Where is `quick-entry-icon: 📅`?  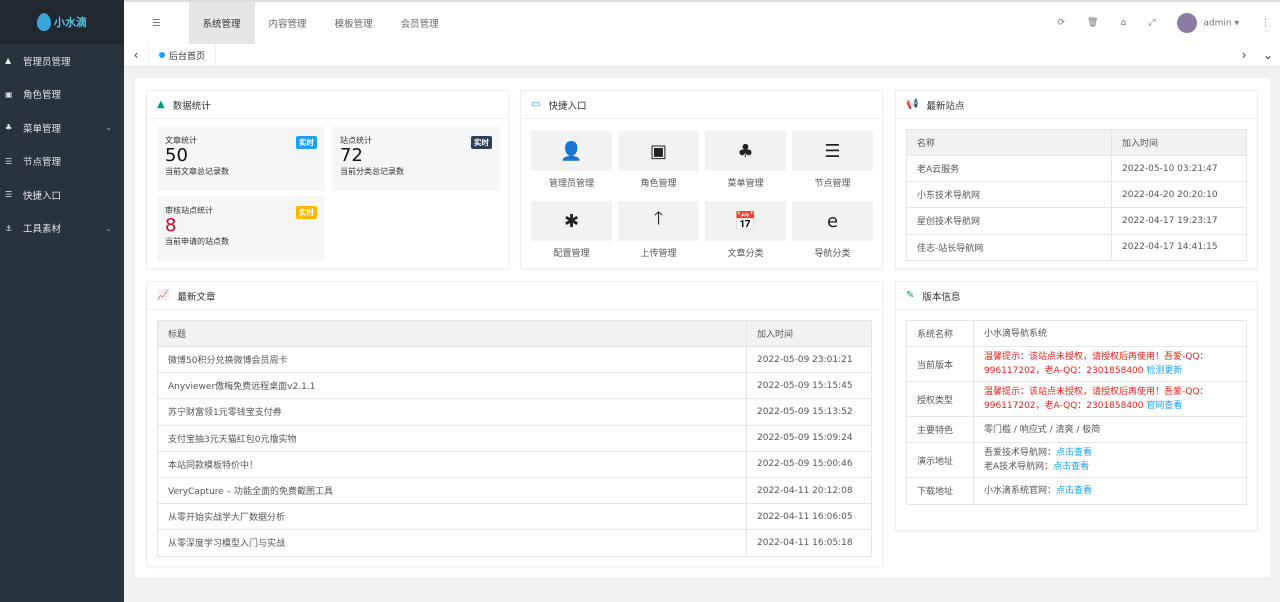
quick-entry-icon: 📅 is located at coordinates (745, 221).